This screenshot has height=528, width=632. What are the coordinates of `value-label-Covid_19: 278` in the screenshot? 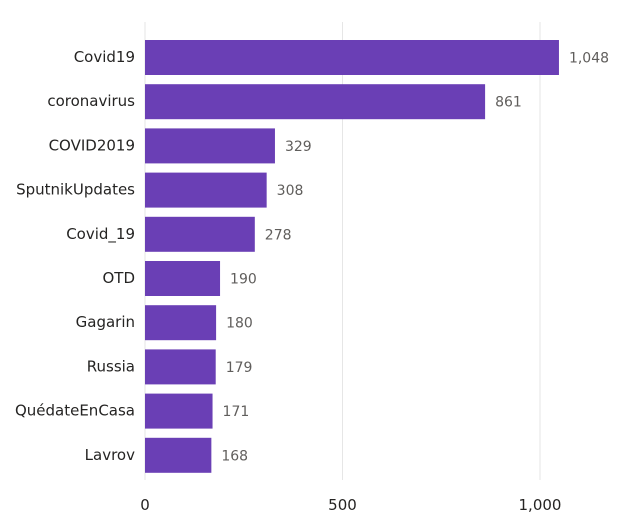 It's located at (278, 235).